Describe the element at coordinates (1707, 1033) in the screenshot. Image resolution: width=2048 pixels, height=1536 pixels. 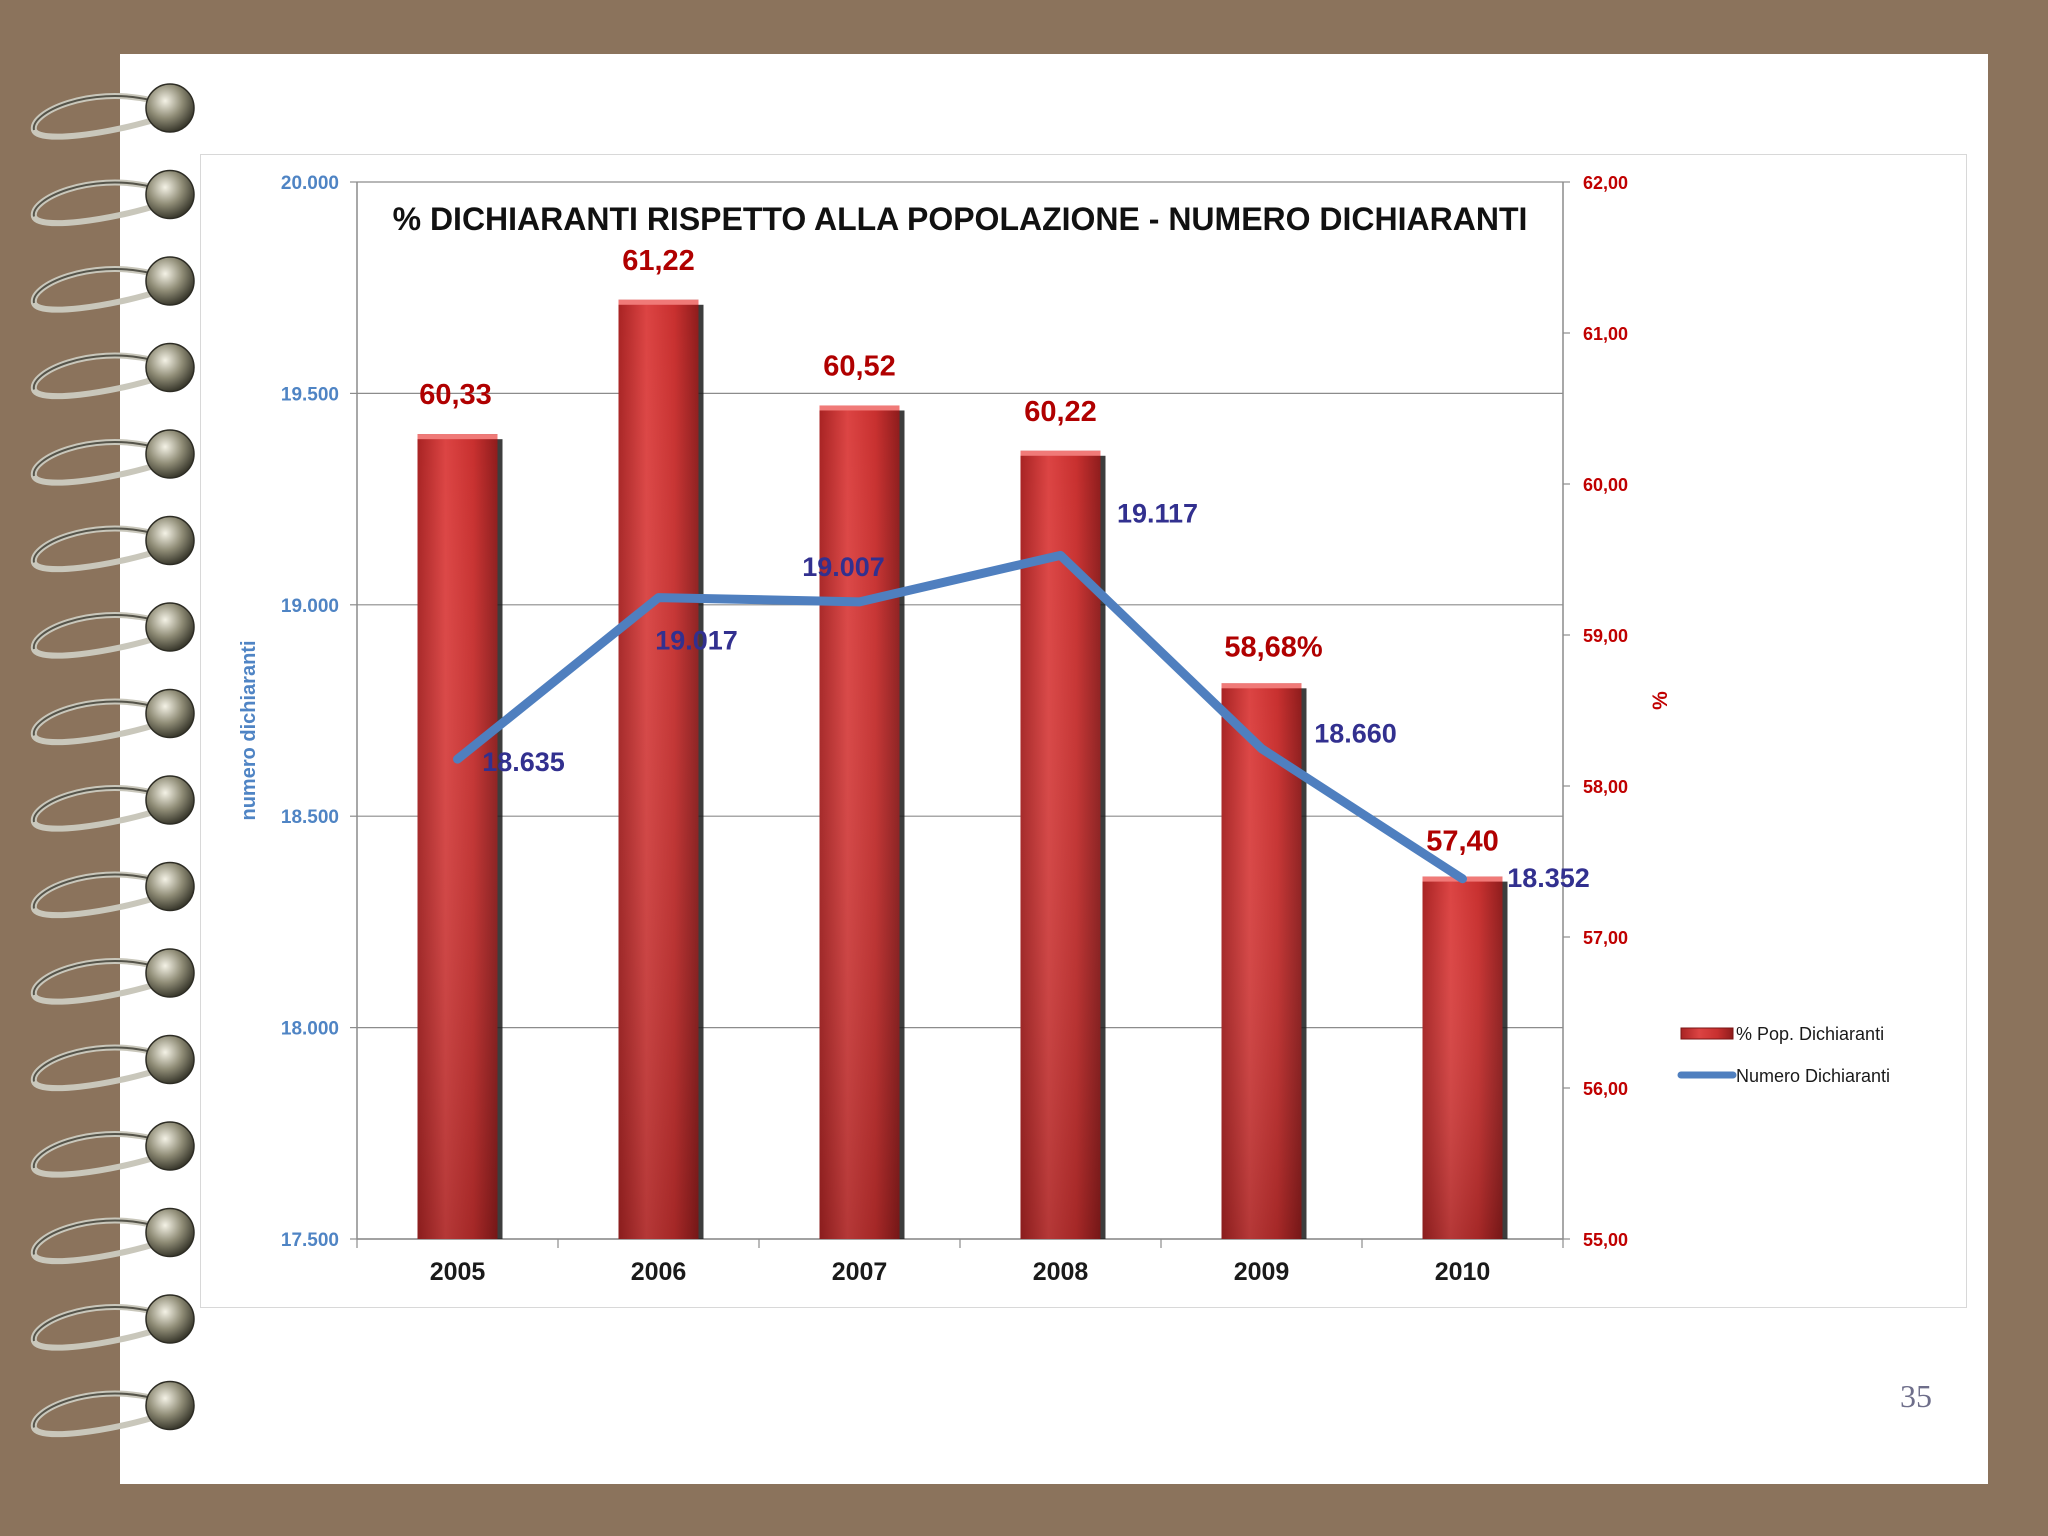
I see `legend-bar-swatch` at that location.